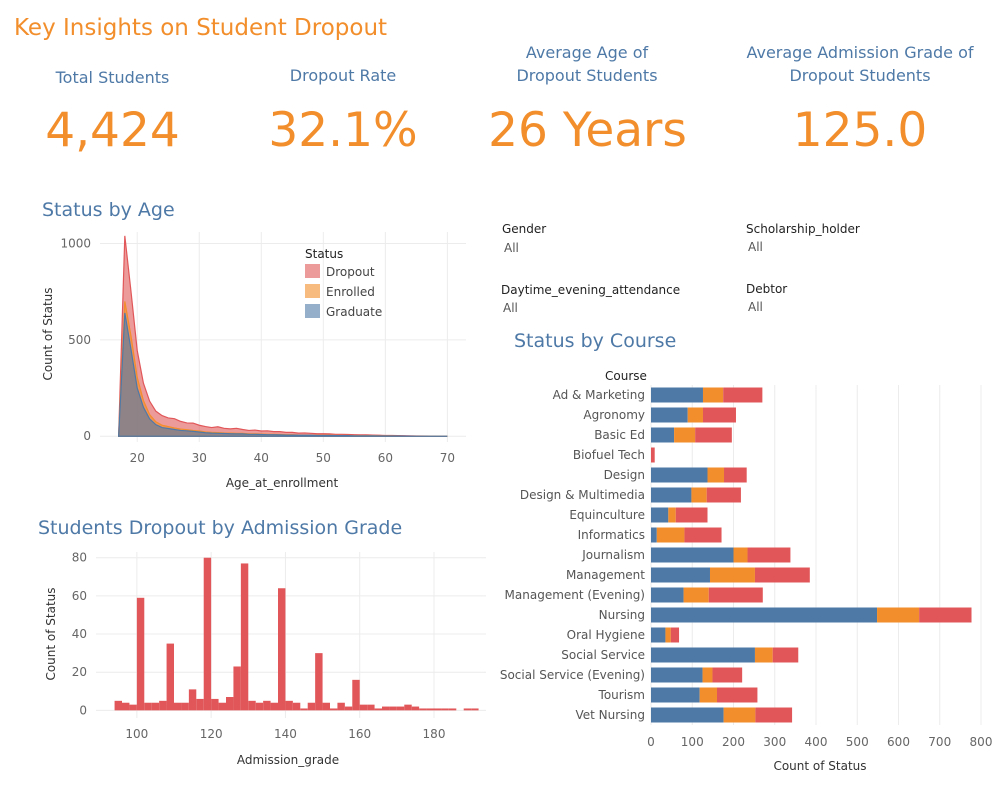 The width and height of the screenshot is (999, 799). What do you see at coordinates (510, 308) in the screenshot?
I see `filter-attendance-dropdown: All` at bounding box center [510, 308].